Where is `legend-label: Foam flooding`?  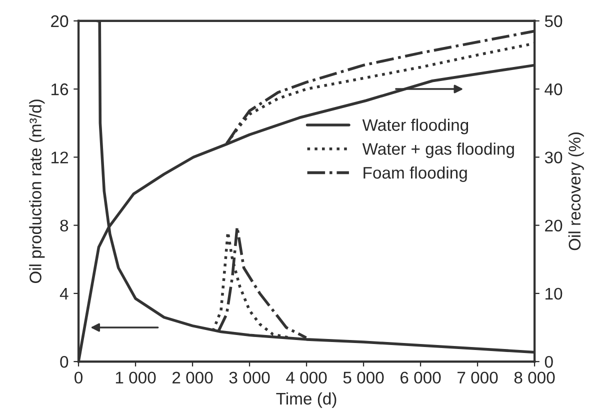
legend-label: Foam flooding is located at coordinates (415, 174).